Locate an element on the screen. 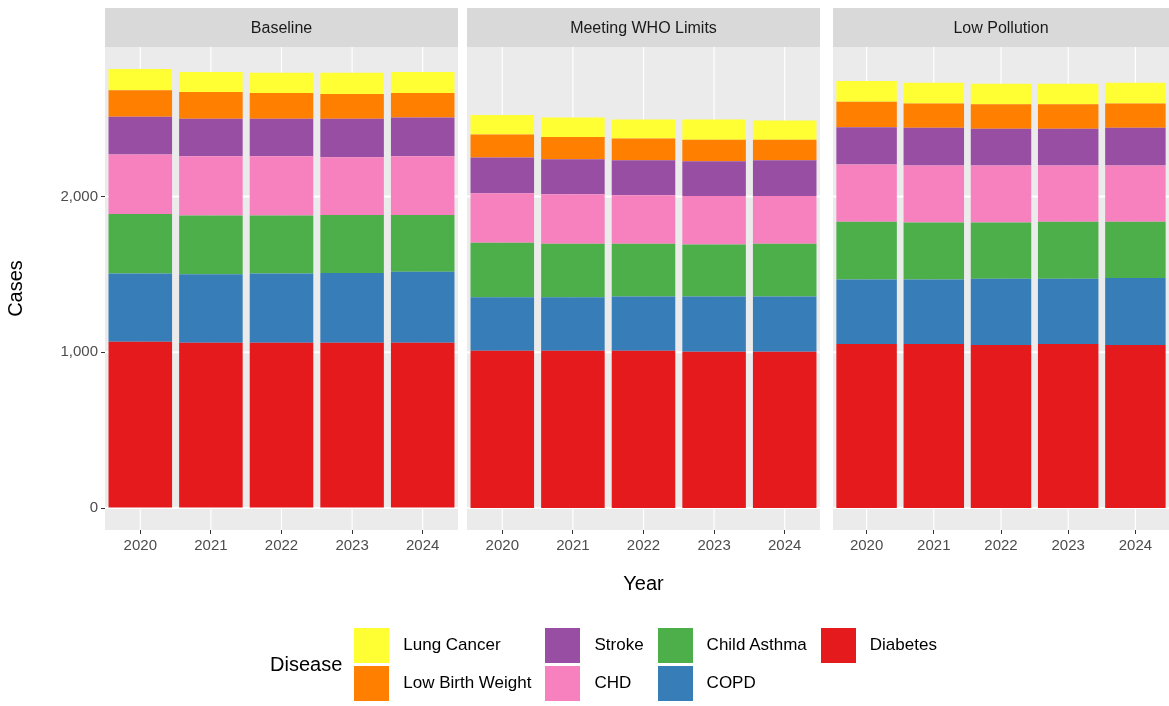  legend-label: Stroke is located at coordinates (619, 645).